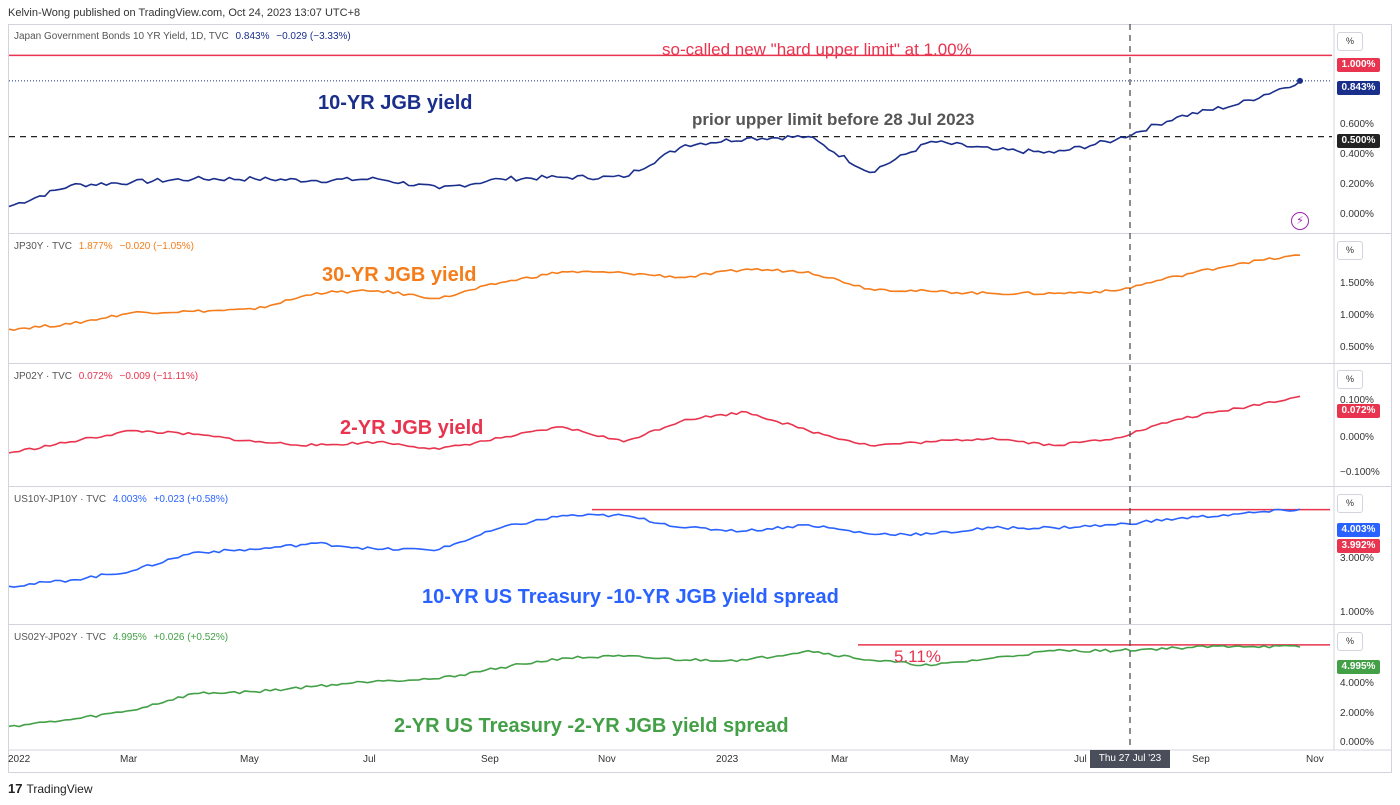 This screenshot has width=1400, height=805. What do you see at coordinates (1357, 713) in the screenshot?
I see `pane5-tick: 2.000%` at bounding box center [1357, 713].